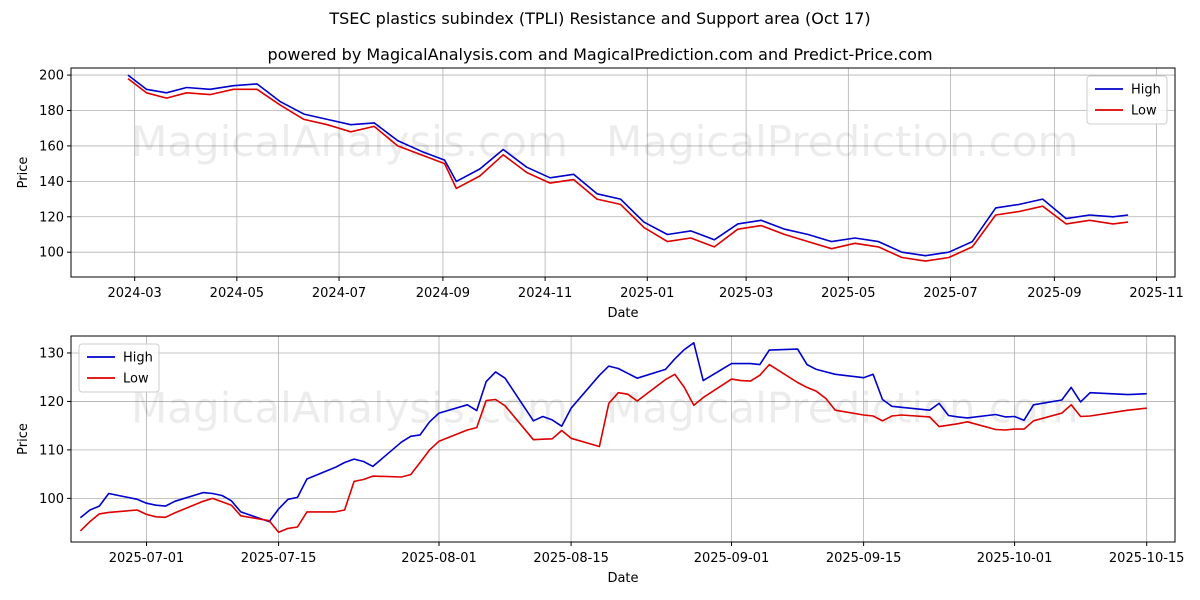 The height and width of the screenshot is (600, 1200). I want to click on x-tick-label: 2025-11, so click(1156, 293).